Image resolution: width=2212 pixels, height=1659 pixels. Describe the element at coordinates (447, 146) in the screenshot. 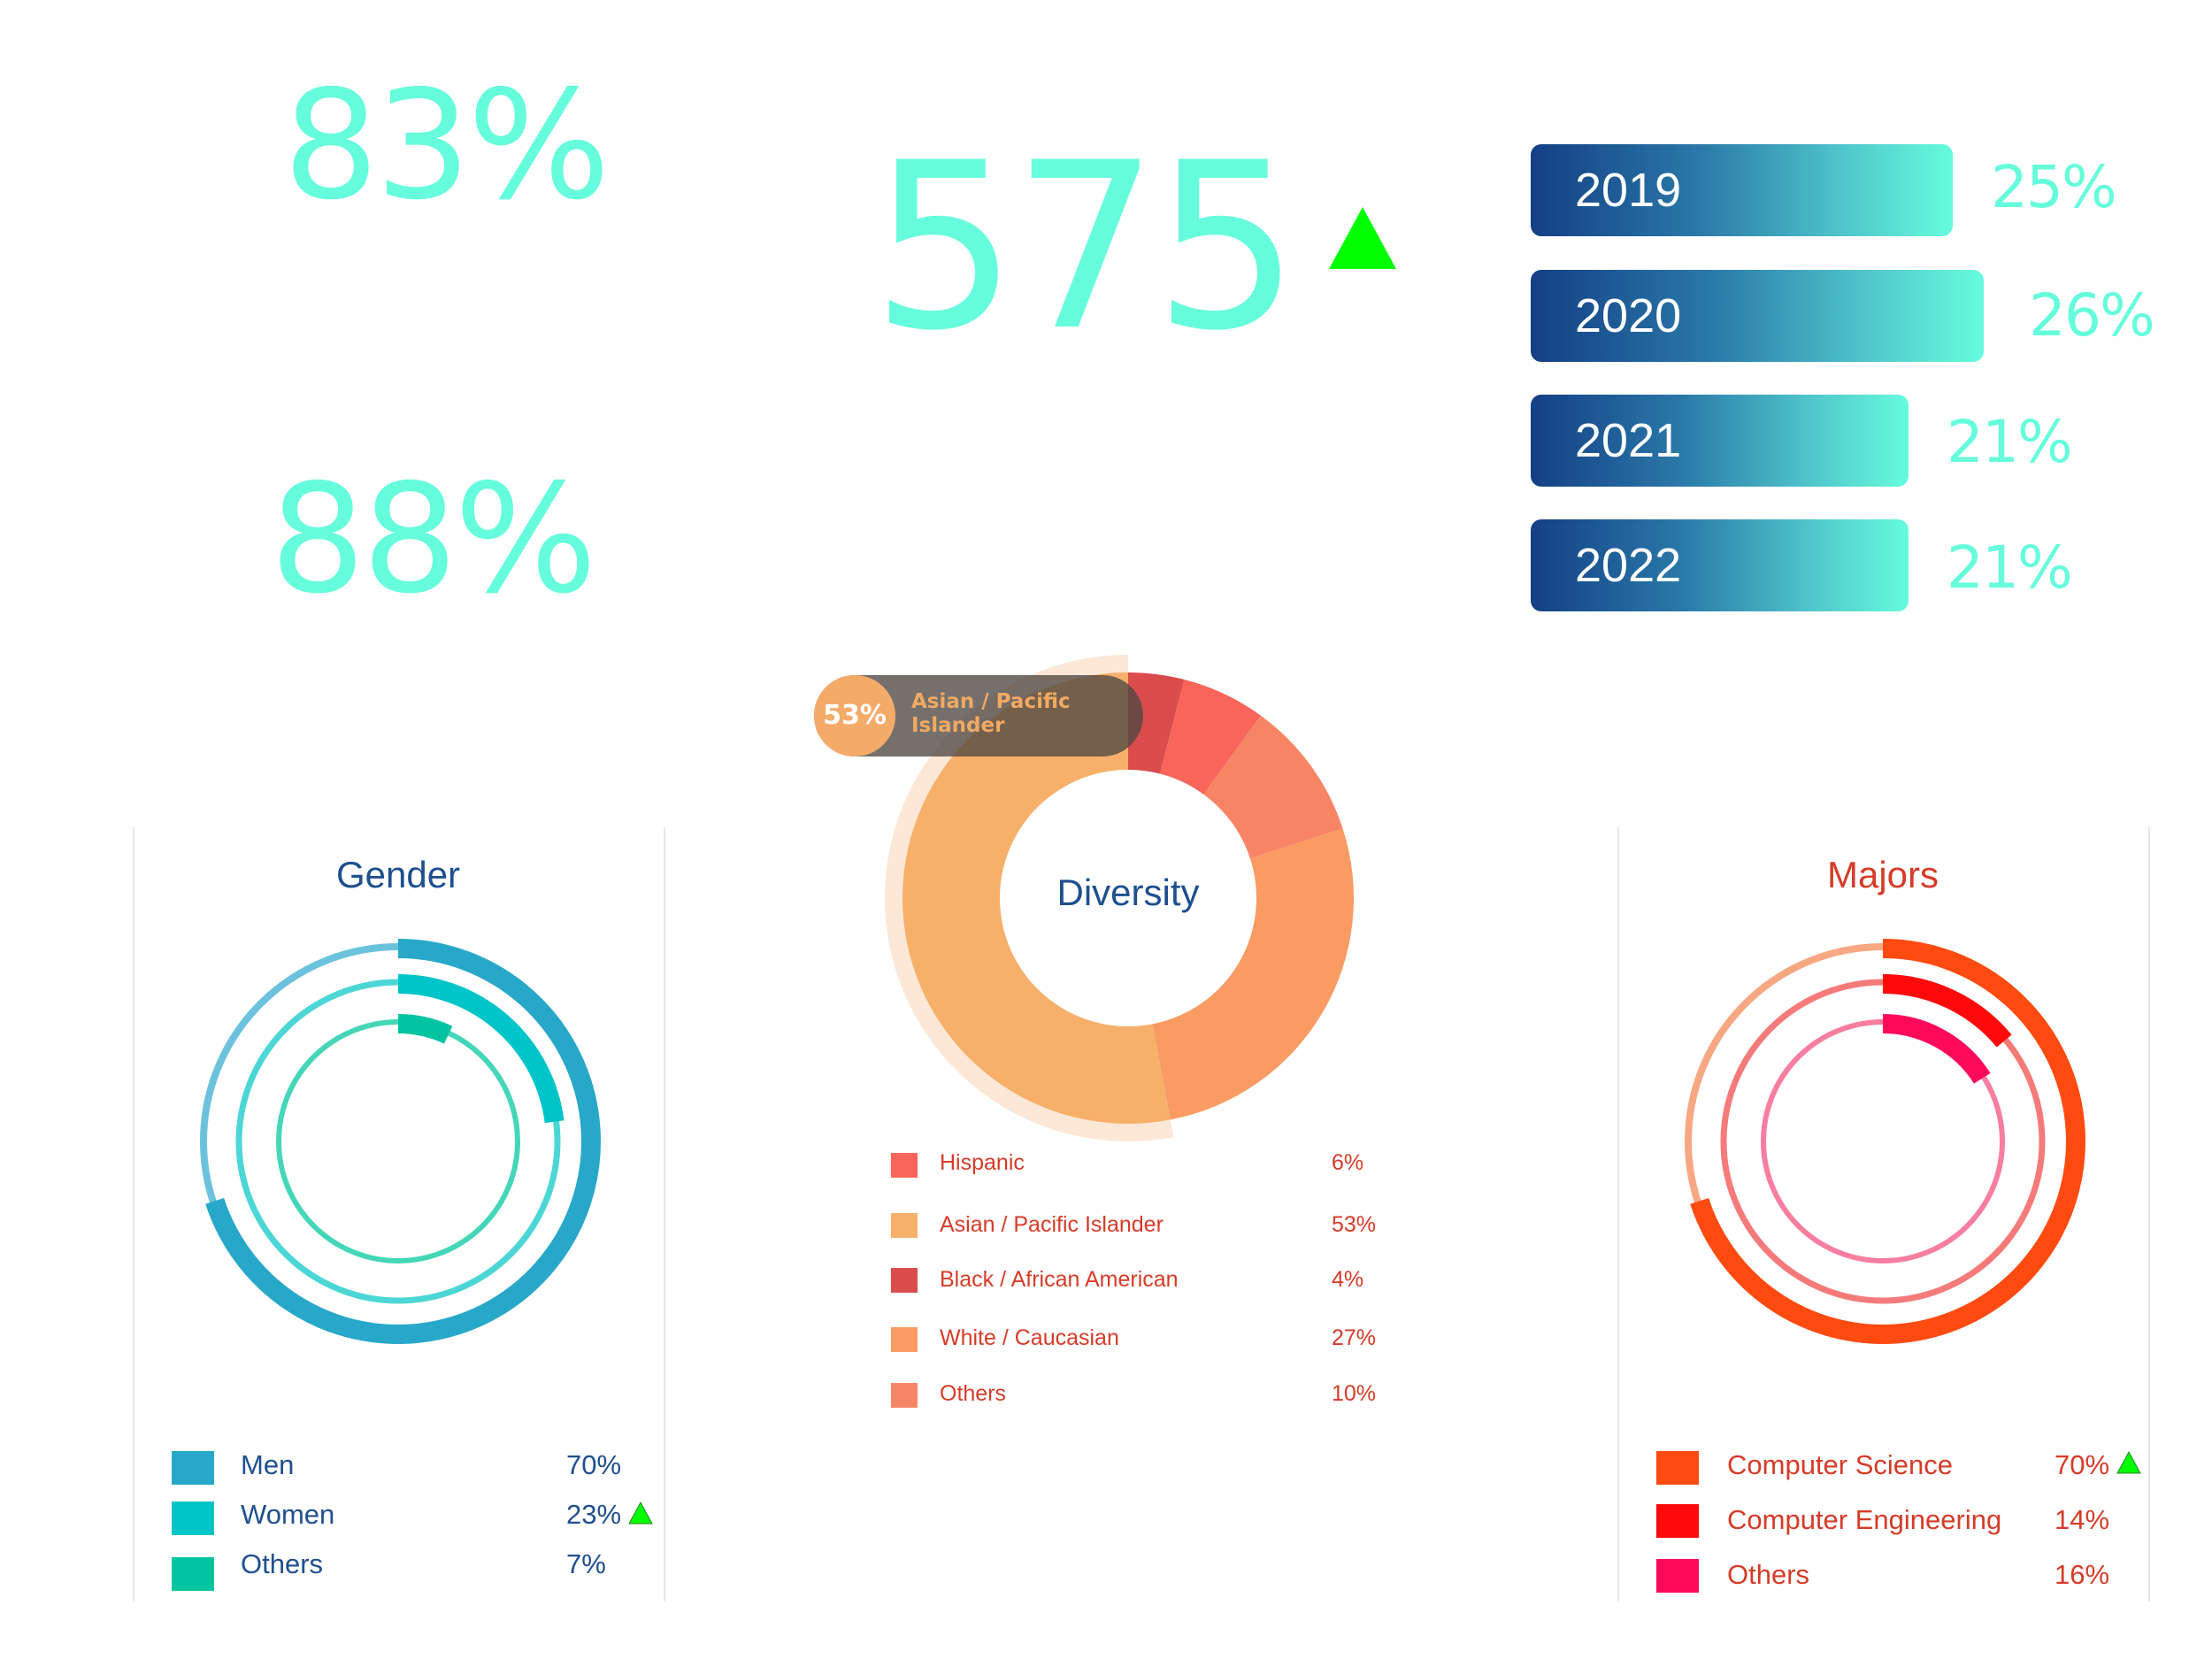

I see `kpi-stat-top: 83%` at that location.